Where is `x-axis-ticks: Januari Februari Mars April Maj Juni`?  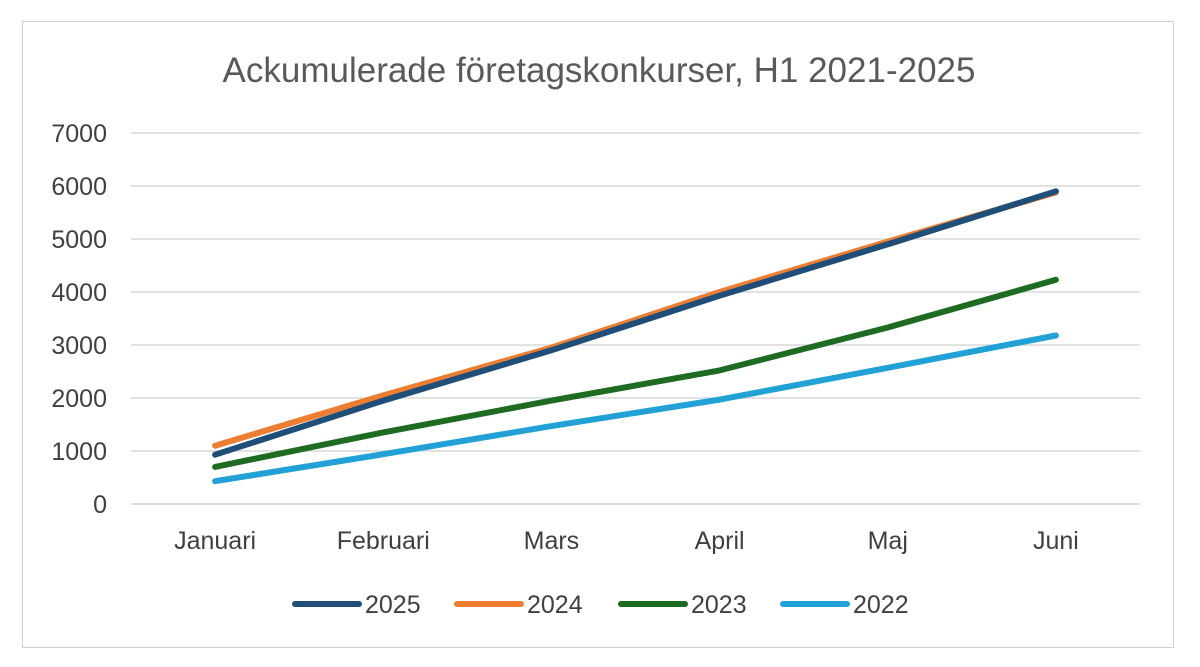
x-axis-ticks: Januari Februari Mars April Maj Juni is located at coordinates (626, 541).